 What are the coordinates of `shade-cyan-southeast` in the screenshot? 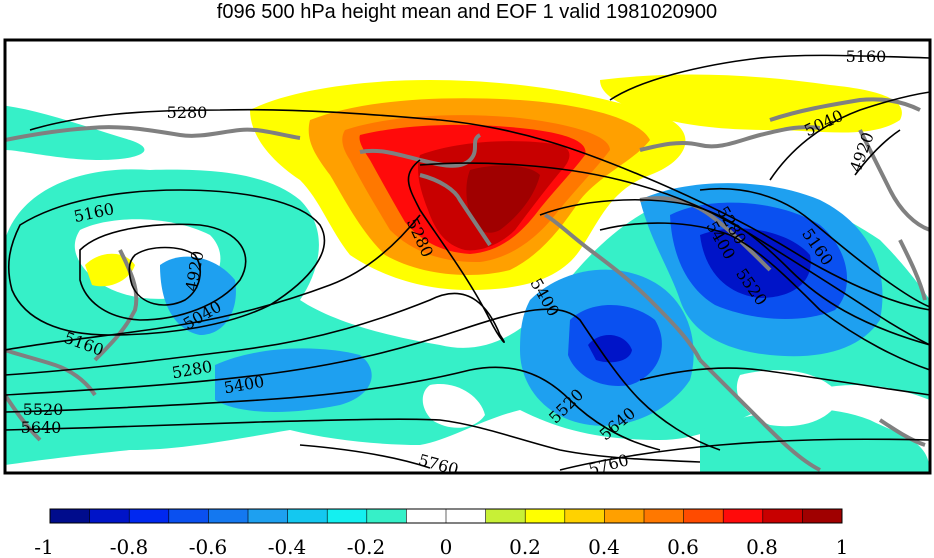 It's located at (815, 441).